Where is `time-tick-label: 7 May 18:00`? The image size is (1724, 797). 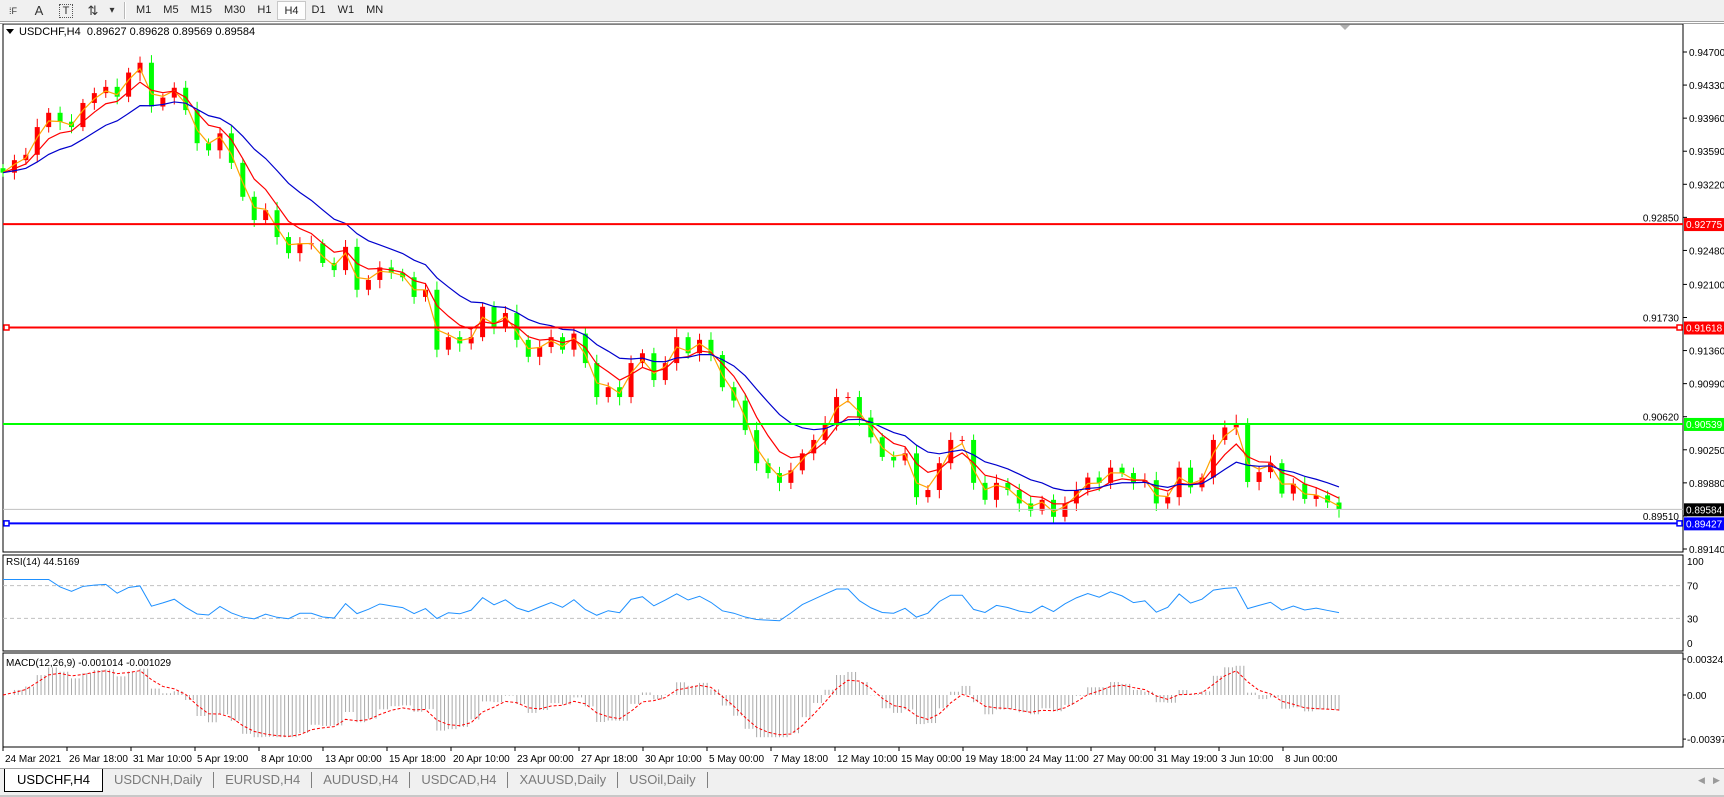 time-tick-label: 7 May 18:00 is located at coordinates (800, 759).